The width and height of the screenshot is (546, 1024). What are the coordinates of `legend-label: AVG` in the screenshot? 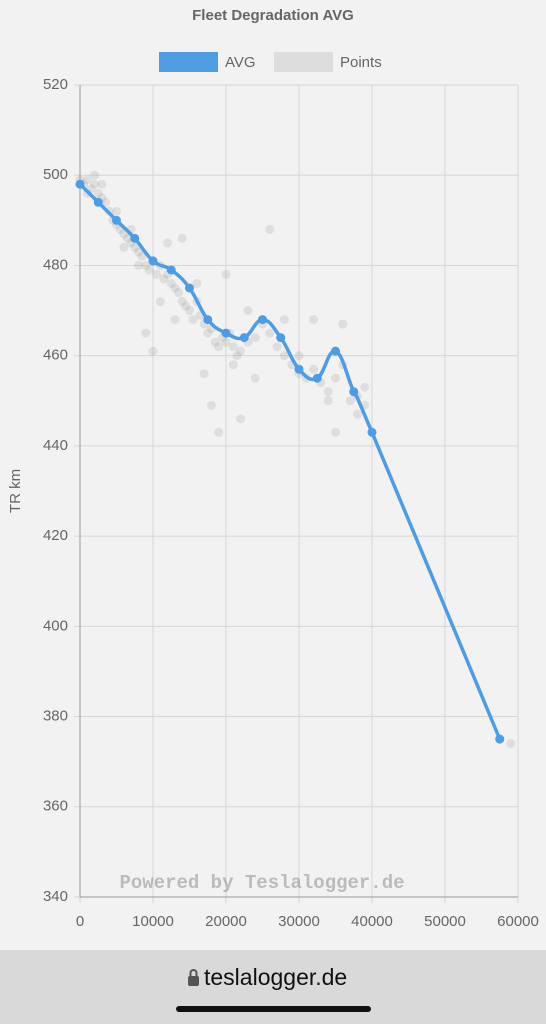 It's located at (240, 62).